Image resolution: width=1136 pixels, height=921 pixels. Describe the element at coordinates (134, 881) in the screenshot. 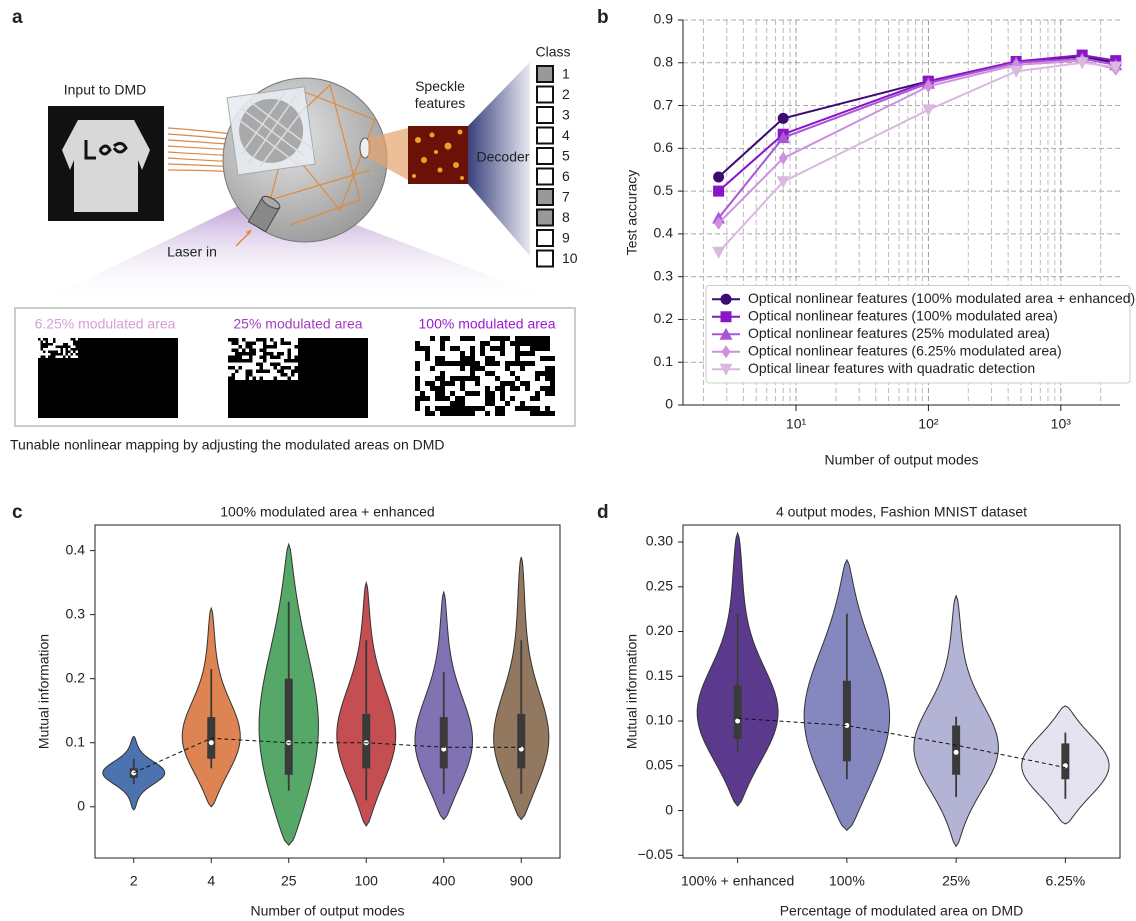

I see `x-tick-label: 2` at that location.